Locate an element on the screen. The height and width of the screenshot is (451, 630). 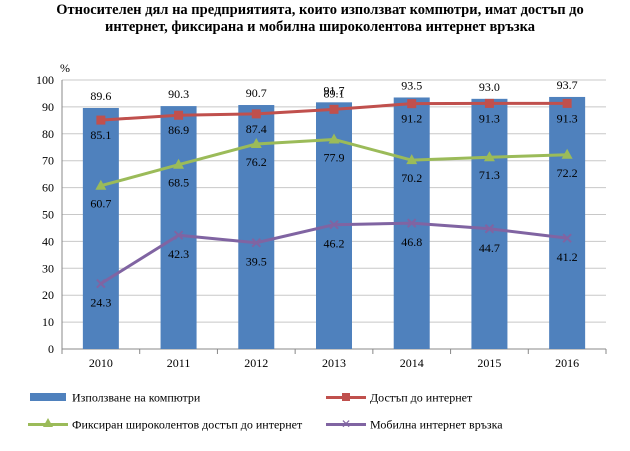
legend-label-computers: Използване на компютри is located at coordinates (136, 397).